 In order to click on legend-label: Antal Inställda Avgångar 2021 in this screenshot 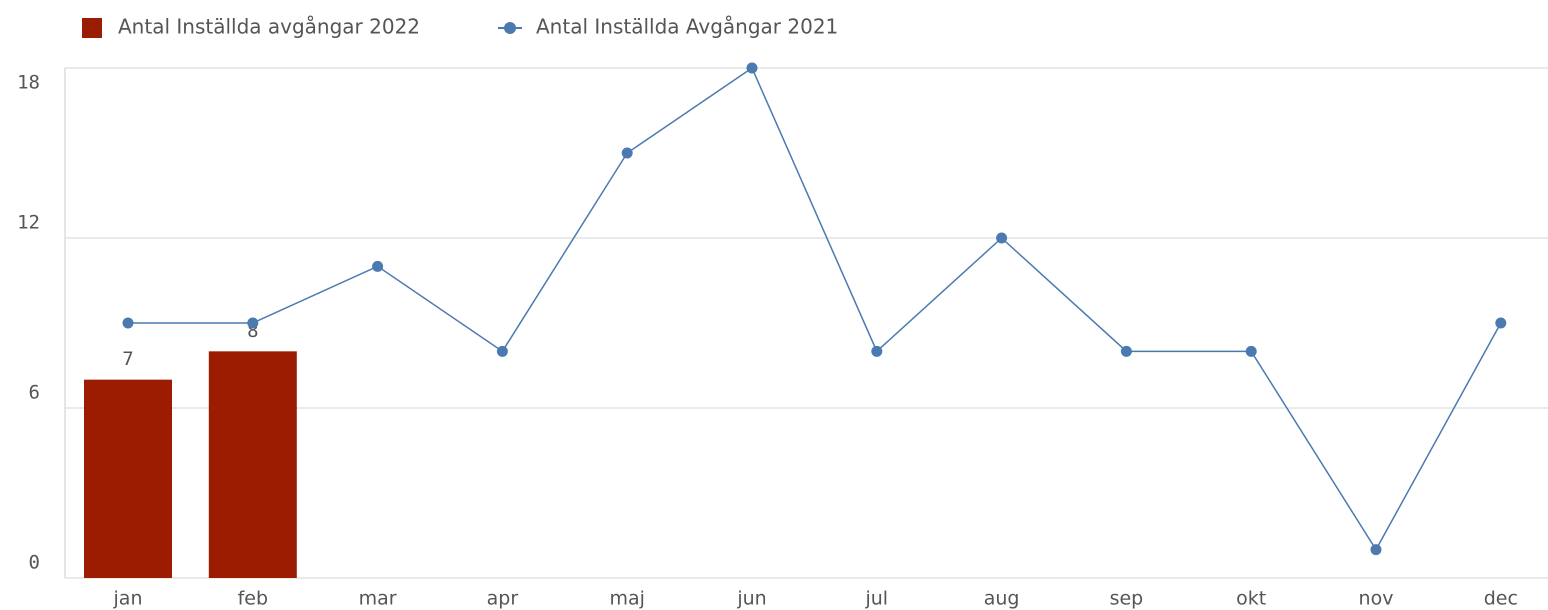, I will do `click(687, 27)`.